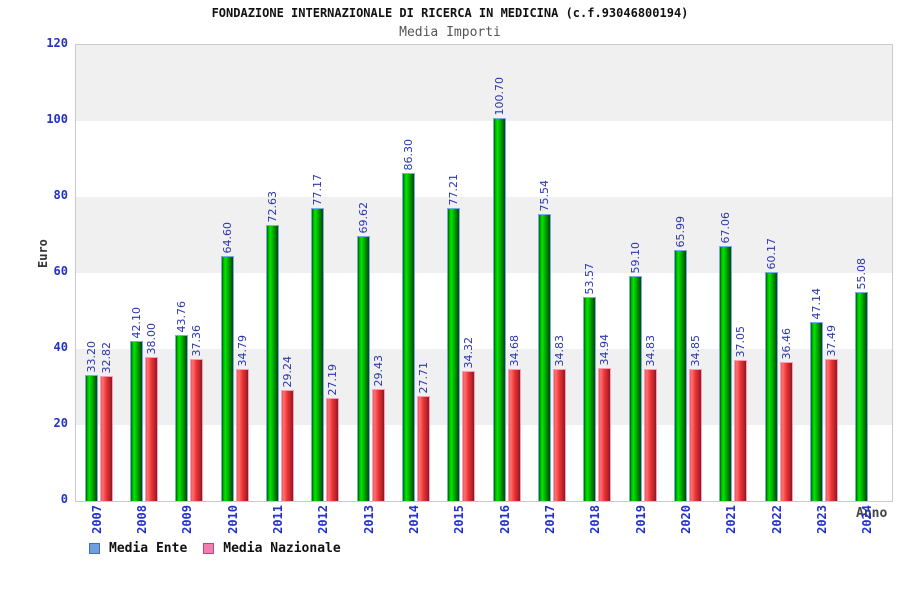  Describe the element at coordinates (725, 373) in the screenshot. I see `bar-media-ente-2021` at that location.